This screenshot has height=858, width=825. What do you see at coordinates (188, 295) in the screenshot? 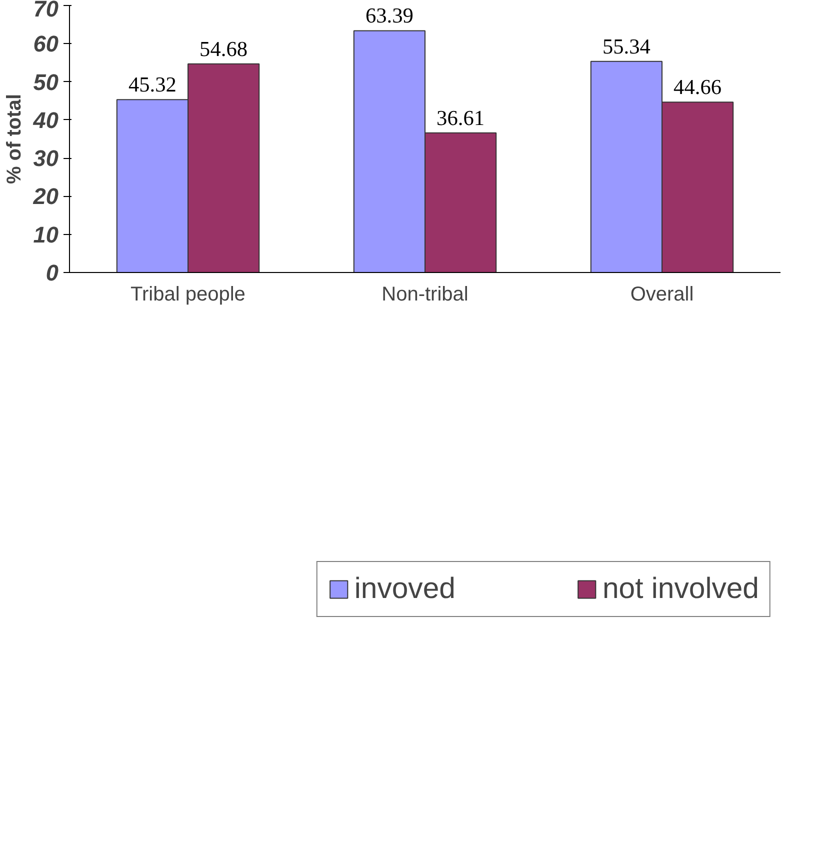
I see `x-tick-label: Tribal people` at bounding box center [188, 295].